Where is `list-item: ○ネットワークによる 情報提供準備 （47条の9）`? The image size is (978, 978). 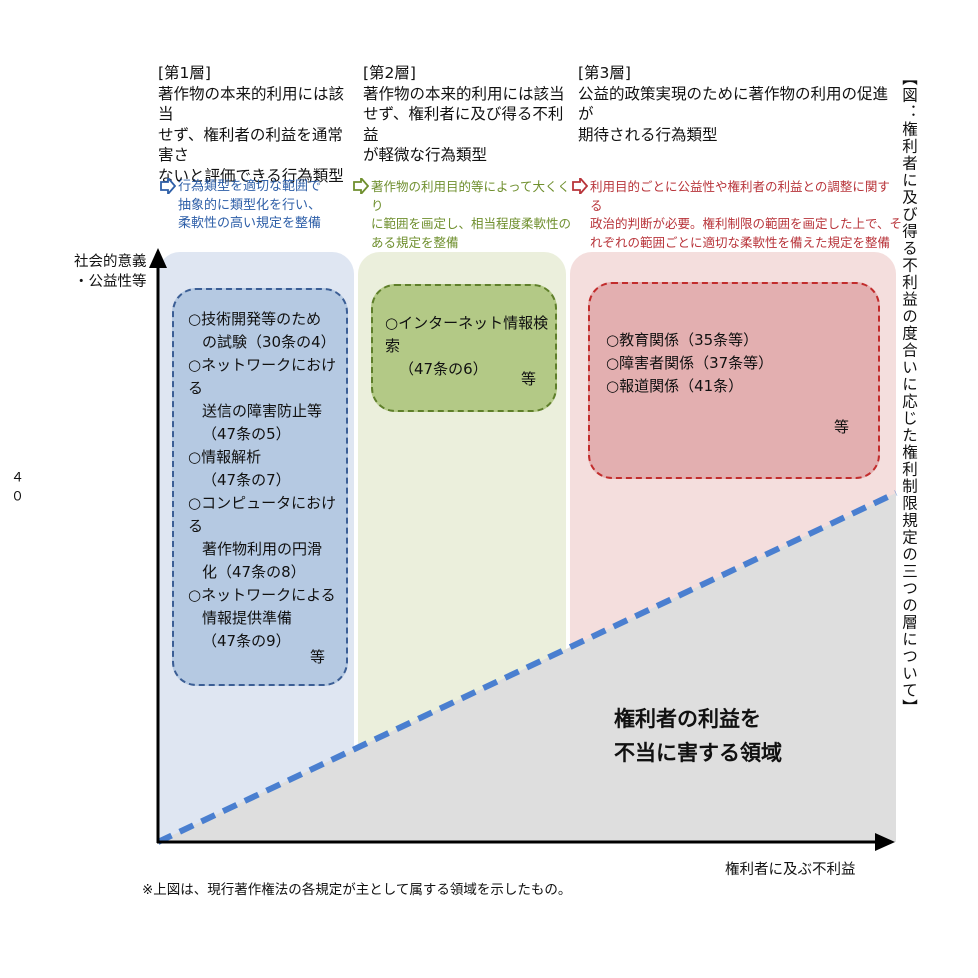 list-item: ○ネットワークによる 情報提供準備 （47条の9） is located at coordinates (262, 618).